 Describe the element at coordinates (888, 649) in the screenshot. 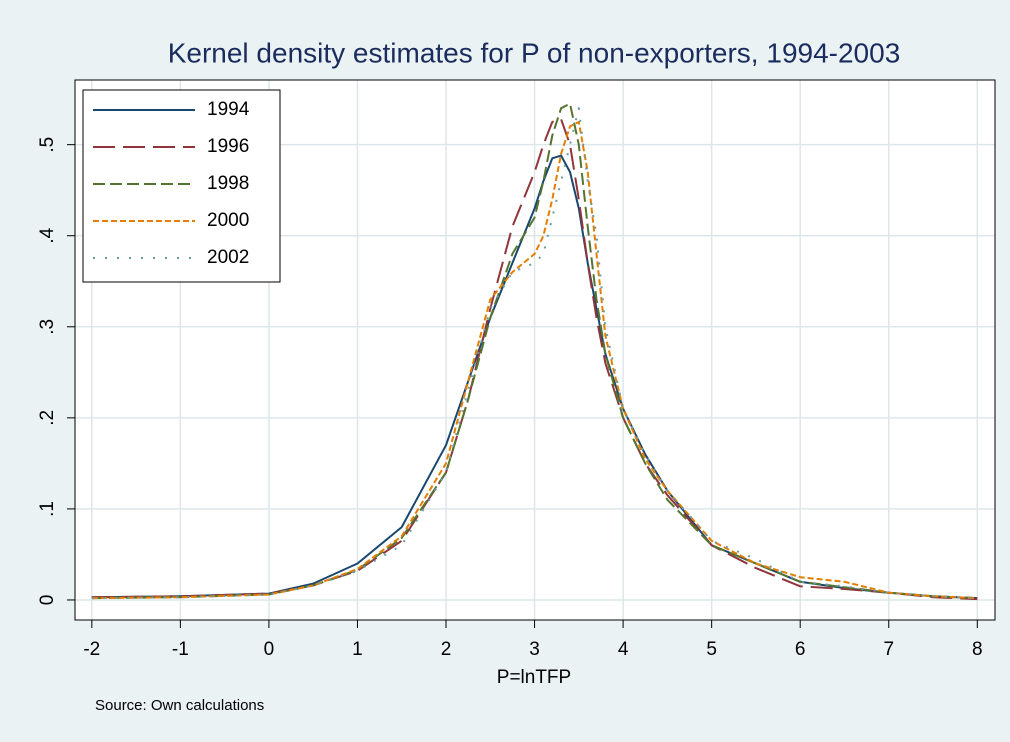

I see `x-tick-label: 7` at that location.